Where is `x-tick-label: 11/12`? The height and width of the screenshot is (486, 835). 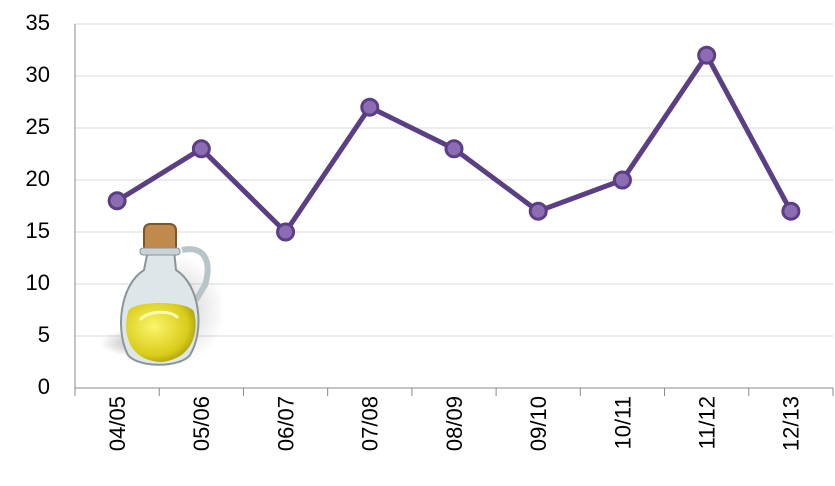
x-tick-label: 11/12 is located at coordinates (706, 422).